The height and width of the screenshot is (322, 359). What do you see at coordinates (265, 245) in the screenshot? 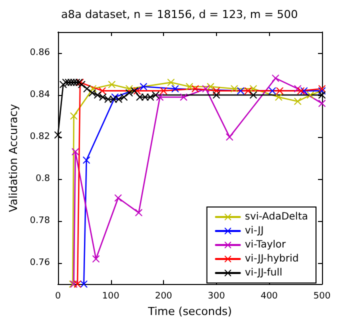
I see `legend-label: vi-Taylor` at bounding box center [265, 245].